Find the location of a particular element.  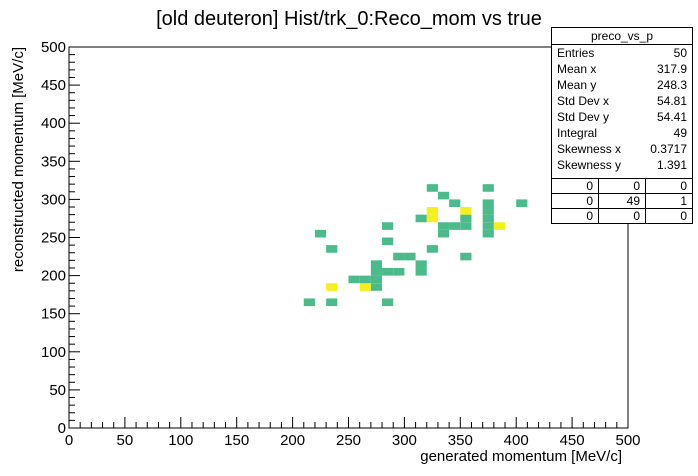

x-tick-label: 50 is located at coordinates (125, 440).